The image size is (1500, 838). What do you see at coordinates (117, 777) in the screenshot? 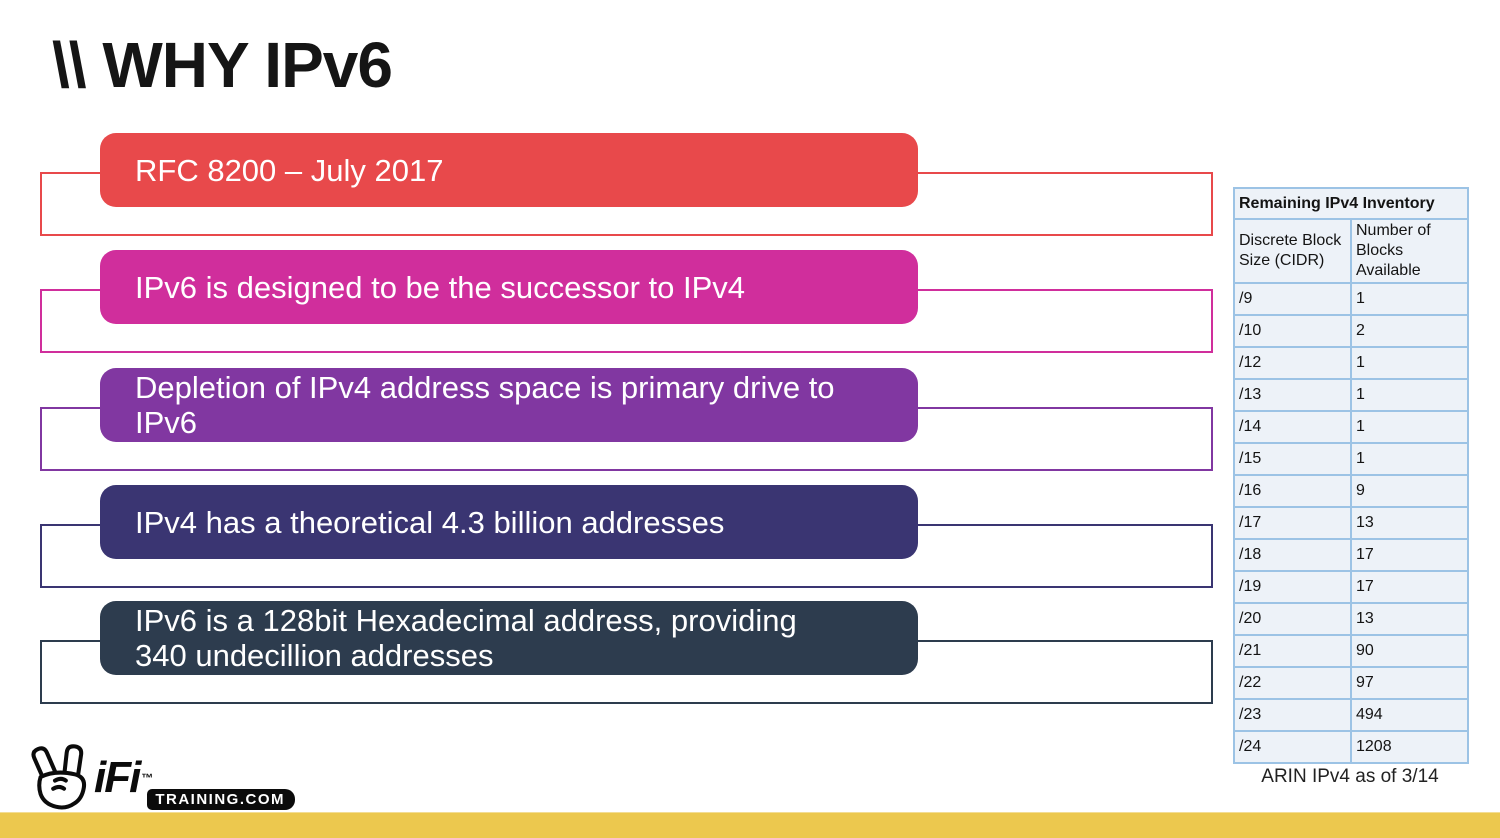
I see `brand-text: iFi` at bounding box center [117, 777].